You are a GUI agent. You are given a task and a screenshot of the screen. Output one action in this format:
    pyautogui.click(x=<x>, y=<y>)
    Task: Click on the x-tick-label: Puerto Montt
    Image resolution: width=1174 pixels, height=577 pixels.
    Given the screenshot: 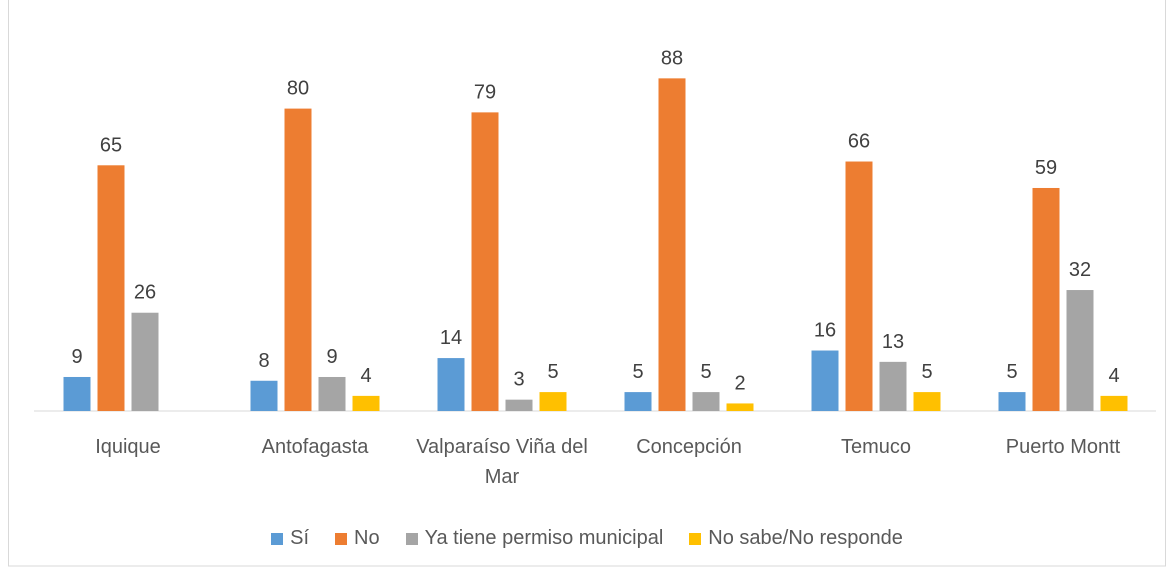 What is the action you would take?
    pyautogui.click(x=1063, y=447)
    